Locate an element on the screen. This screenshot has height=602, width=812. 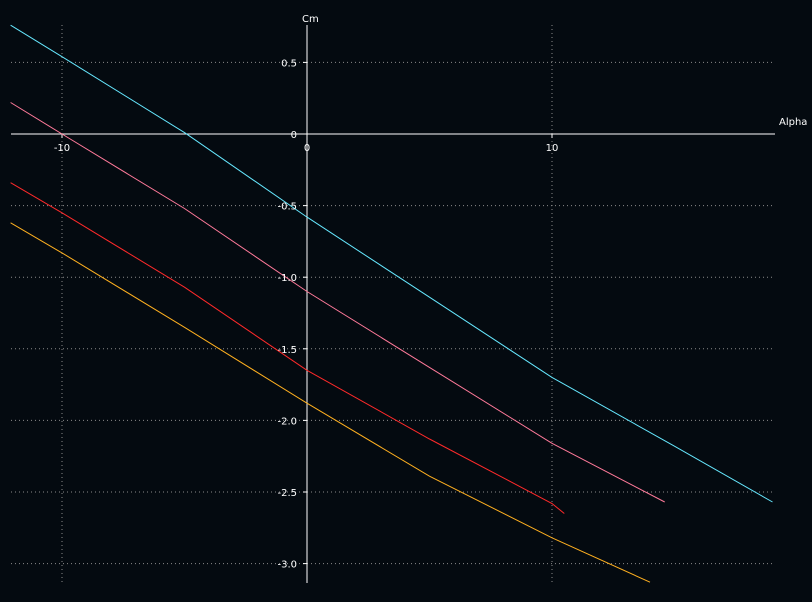
y-tick-label: 0 is located at coordinates (294, 135).